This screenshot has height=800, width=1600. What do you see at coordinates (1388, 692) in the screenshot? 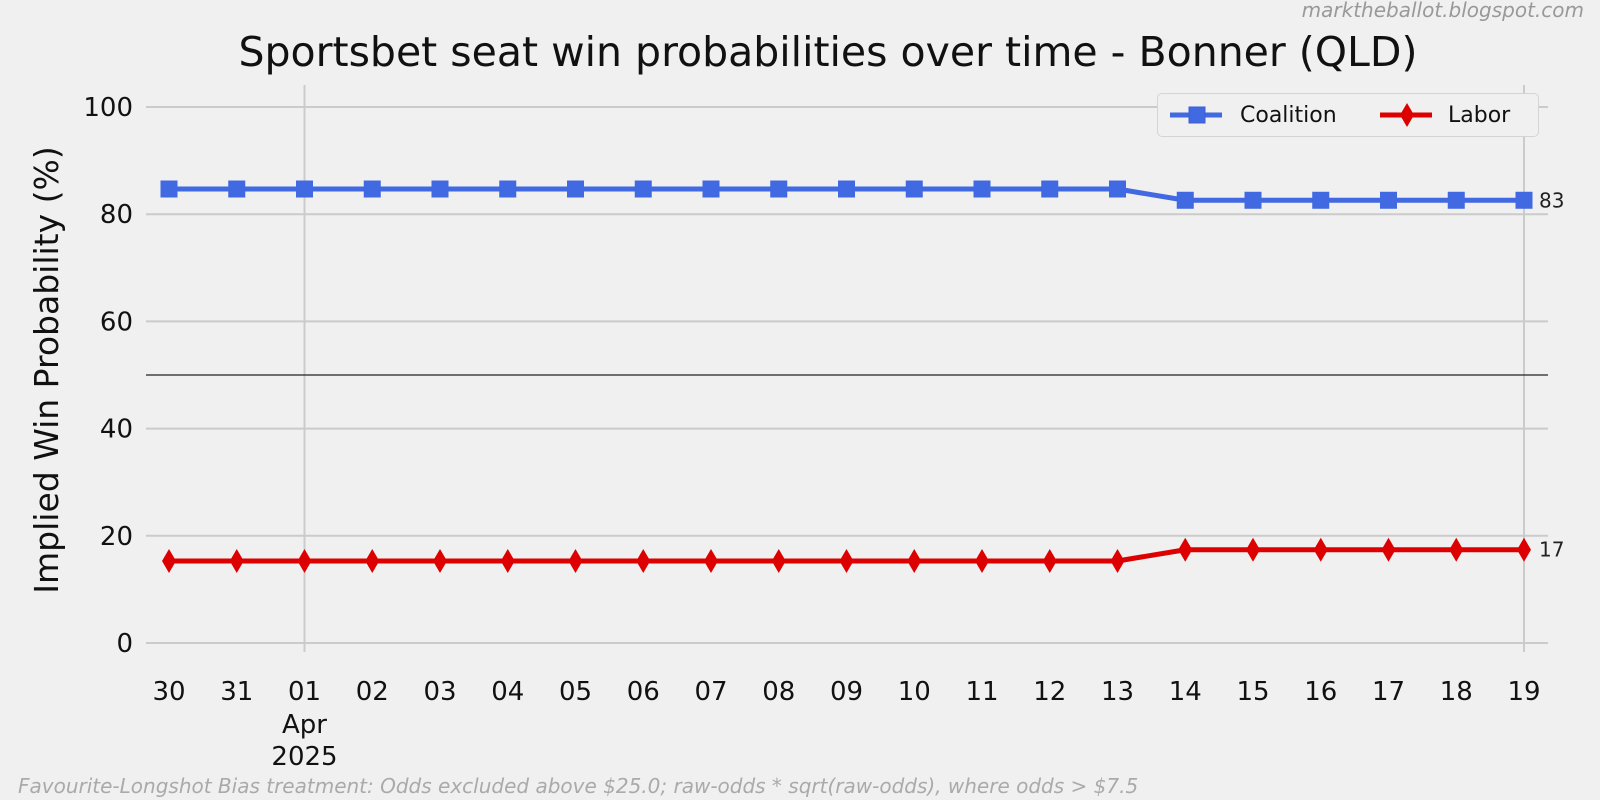
I see `x-tick-label: 17` at bounding box center [1388, 692].